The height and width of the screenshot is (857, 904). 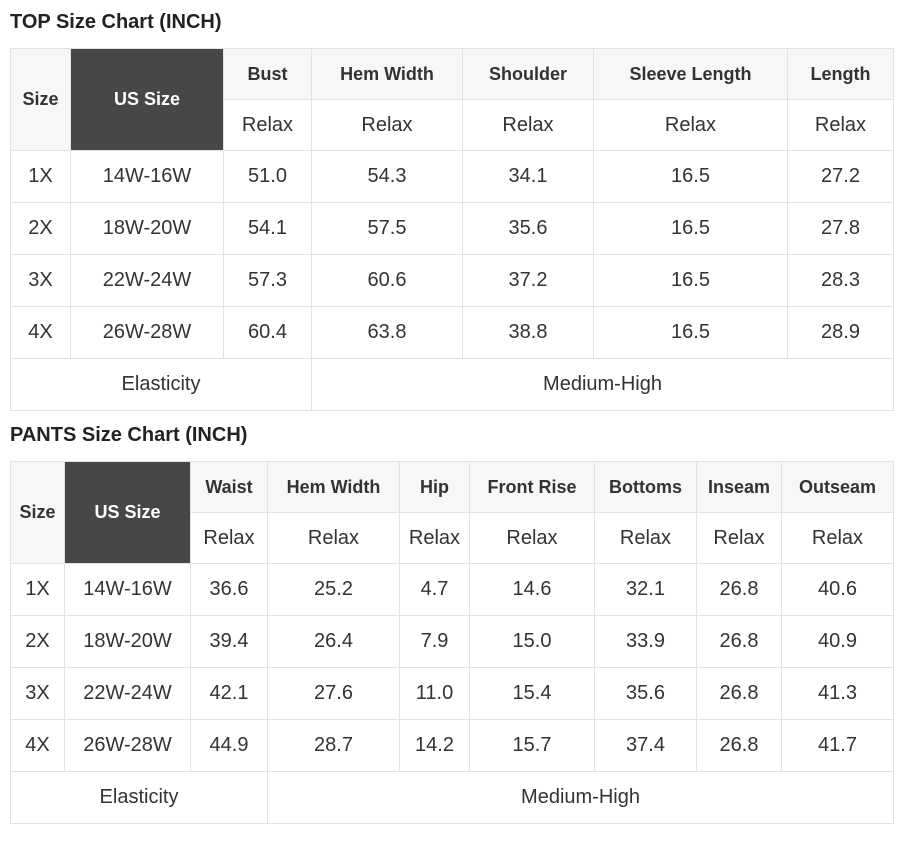 I want to click on measurement-cell-waist: 42.1, so click(x=229, y=693).